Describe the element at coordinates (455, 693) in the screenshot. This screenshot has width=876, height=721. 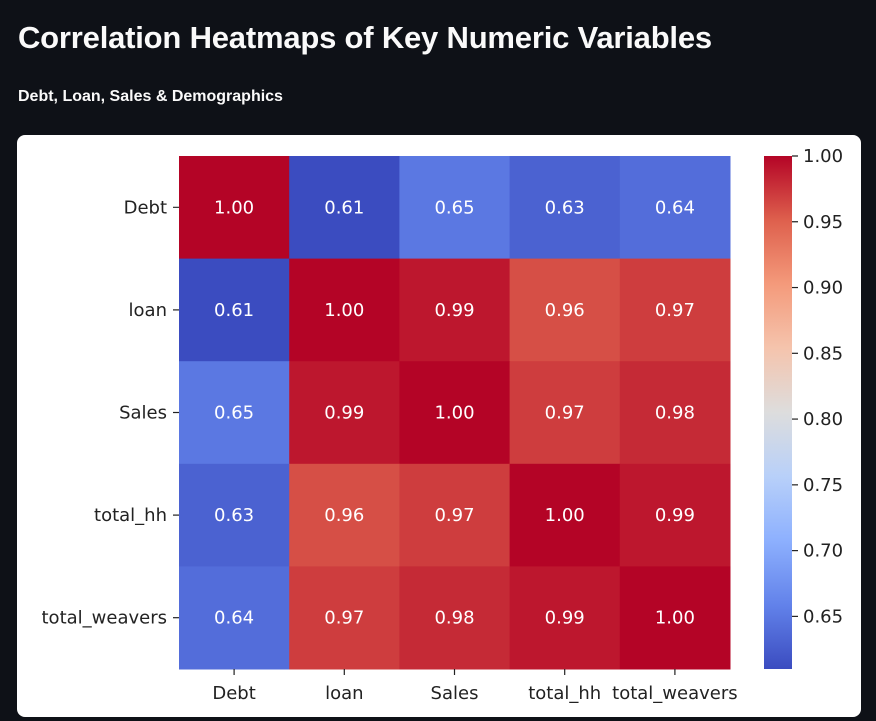
I see `x-tick-label: Sales` at that location.